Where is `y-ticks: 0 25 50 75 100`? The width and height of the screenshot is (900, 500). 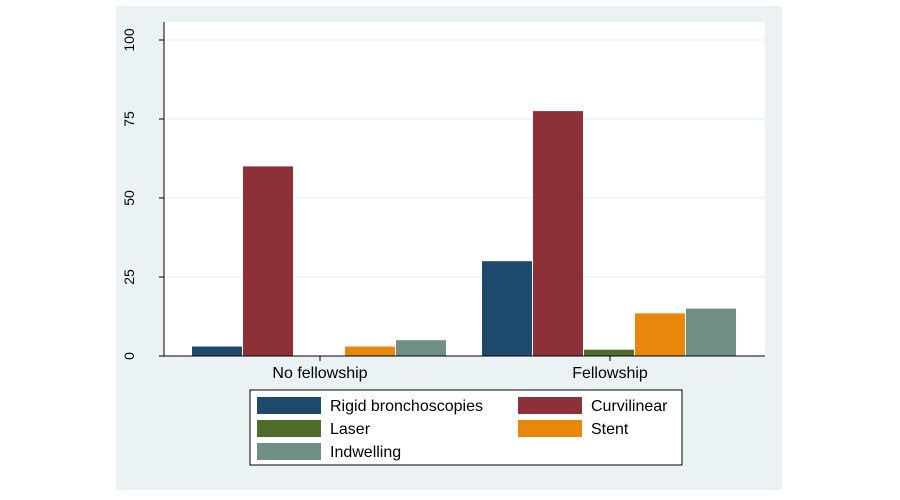 y-ticks: 0 25 50 75 100 is located at coordinates (142, 194).